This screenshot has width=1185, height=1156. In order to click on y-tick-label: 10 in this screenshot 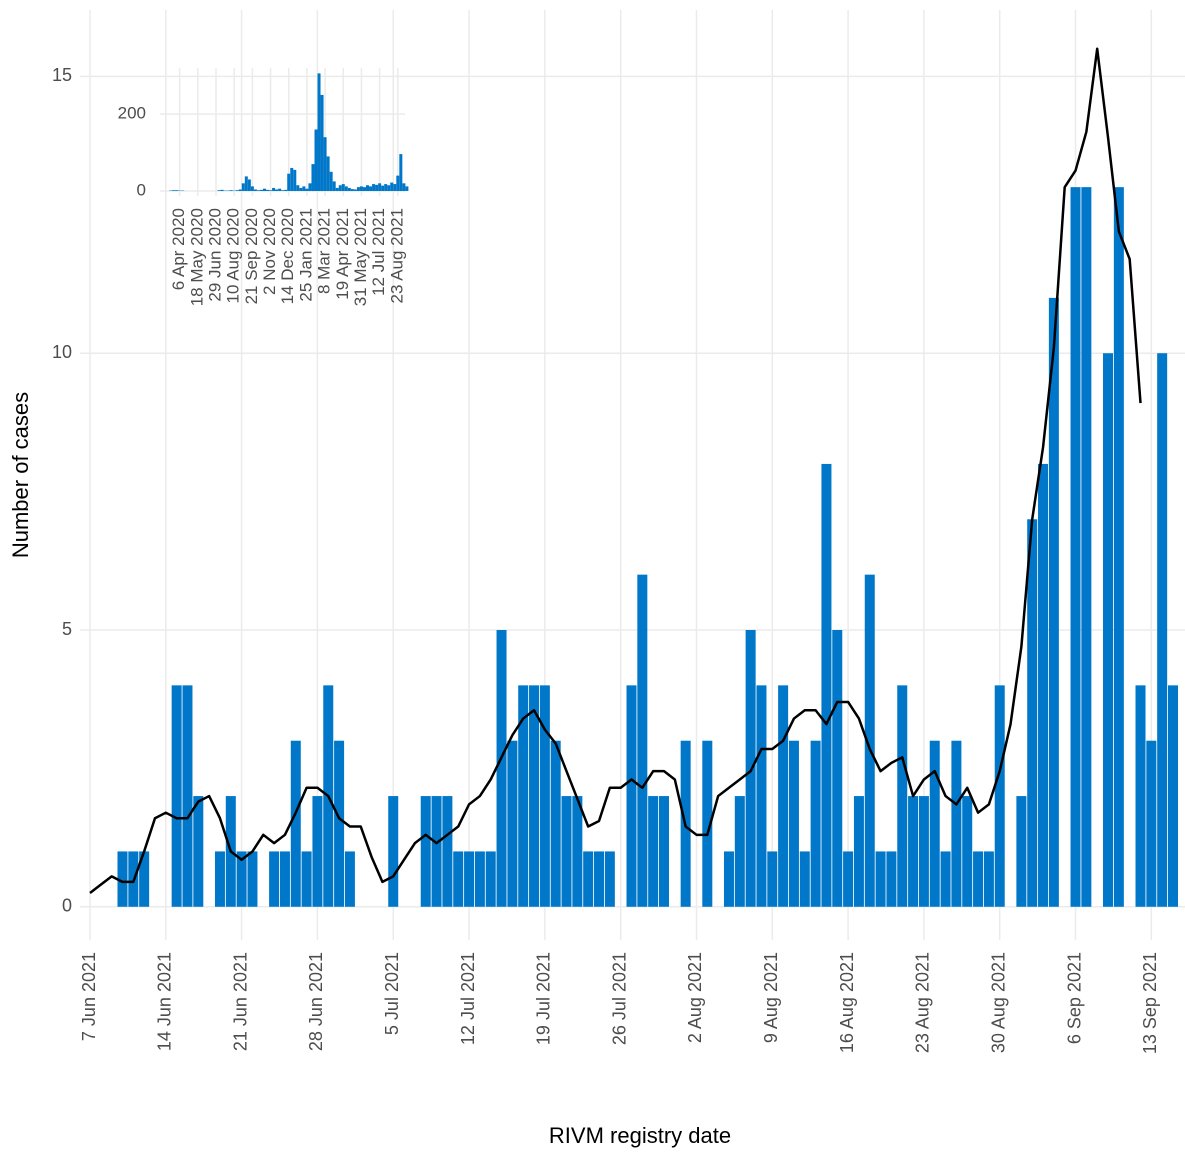, I will do `click(62, 352)`.